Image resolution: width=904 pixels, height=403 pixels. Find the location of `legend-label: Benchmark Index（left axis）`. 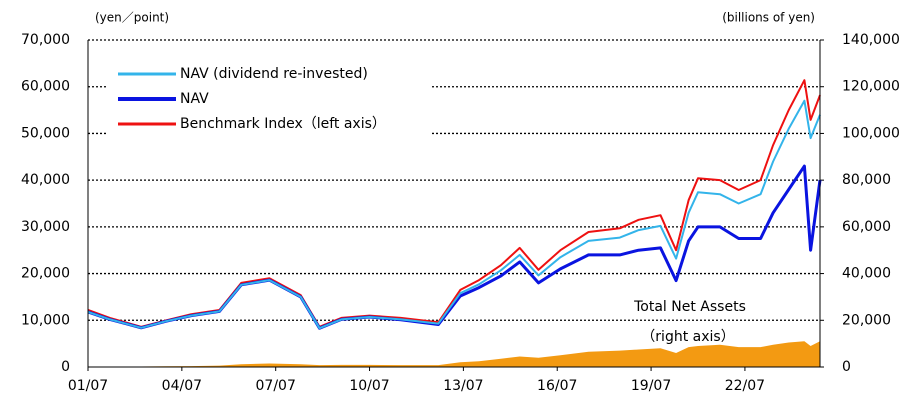

legend-label: Benchmark Index（left axis） is located at coordinates (283, 124).